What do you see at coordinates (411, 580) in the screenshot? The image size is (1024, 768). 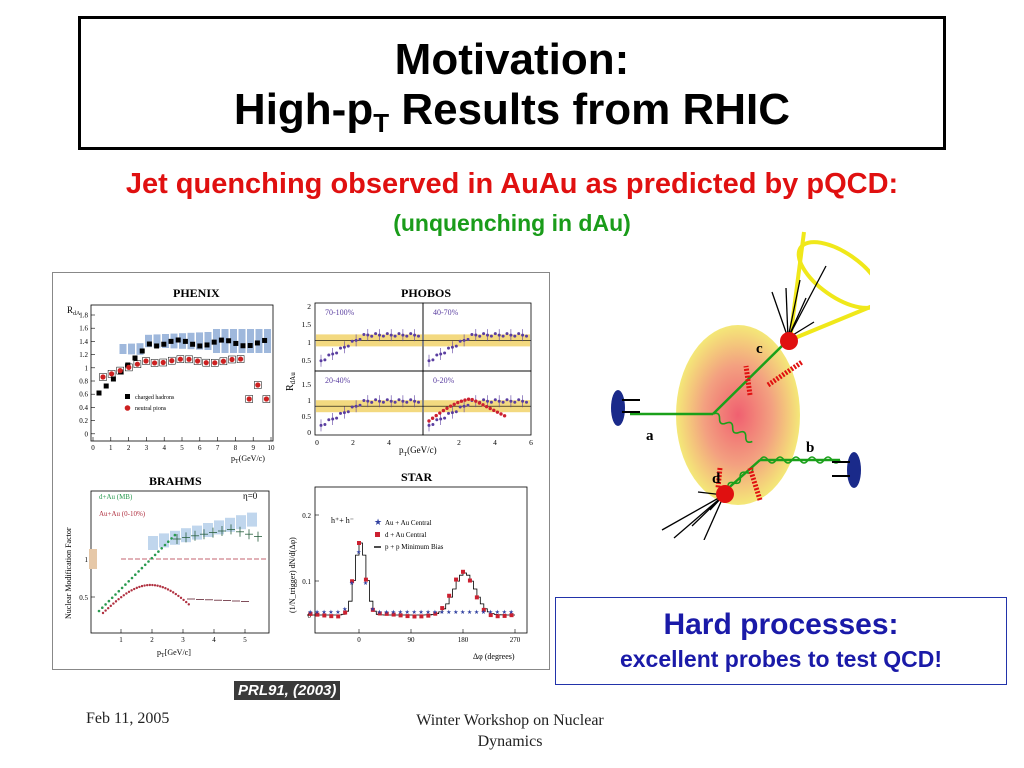 I see `star-curves: ★ ★ ★ ★ ★★★★★★★ ★ ★ ★ ★ ★ ★ ★ ★ ★ ★ ★ ★ ★ ★ ★ ★ ★ ★ ★` at bounding box center [411, 580].